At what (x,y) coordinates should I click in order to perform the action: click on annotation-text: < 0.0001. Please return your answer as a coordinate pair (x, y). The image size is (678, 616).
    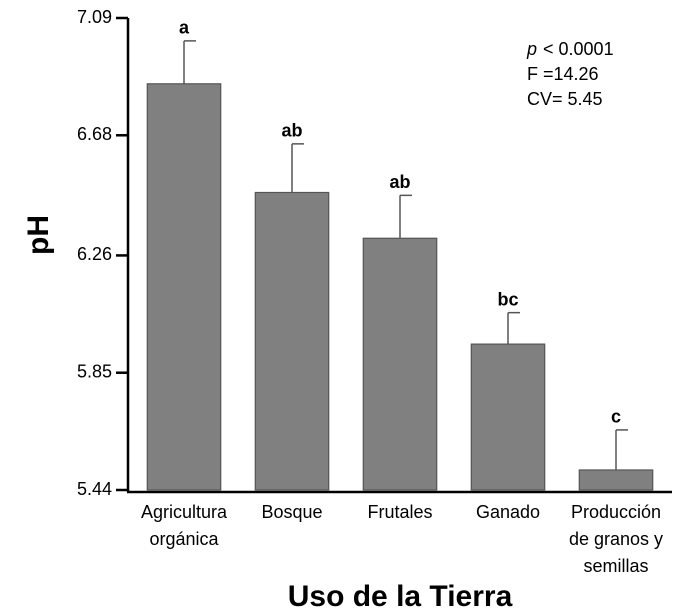
    Looking at the image, I should click on (578, 49).